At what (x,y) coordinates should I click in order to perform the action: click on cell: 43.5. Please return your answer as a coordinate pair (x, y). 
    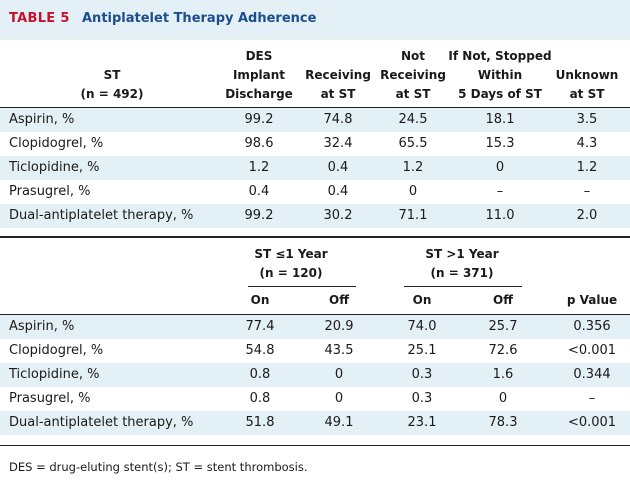
    Looking at the image, I should click on (339, 350).